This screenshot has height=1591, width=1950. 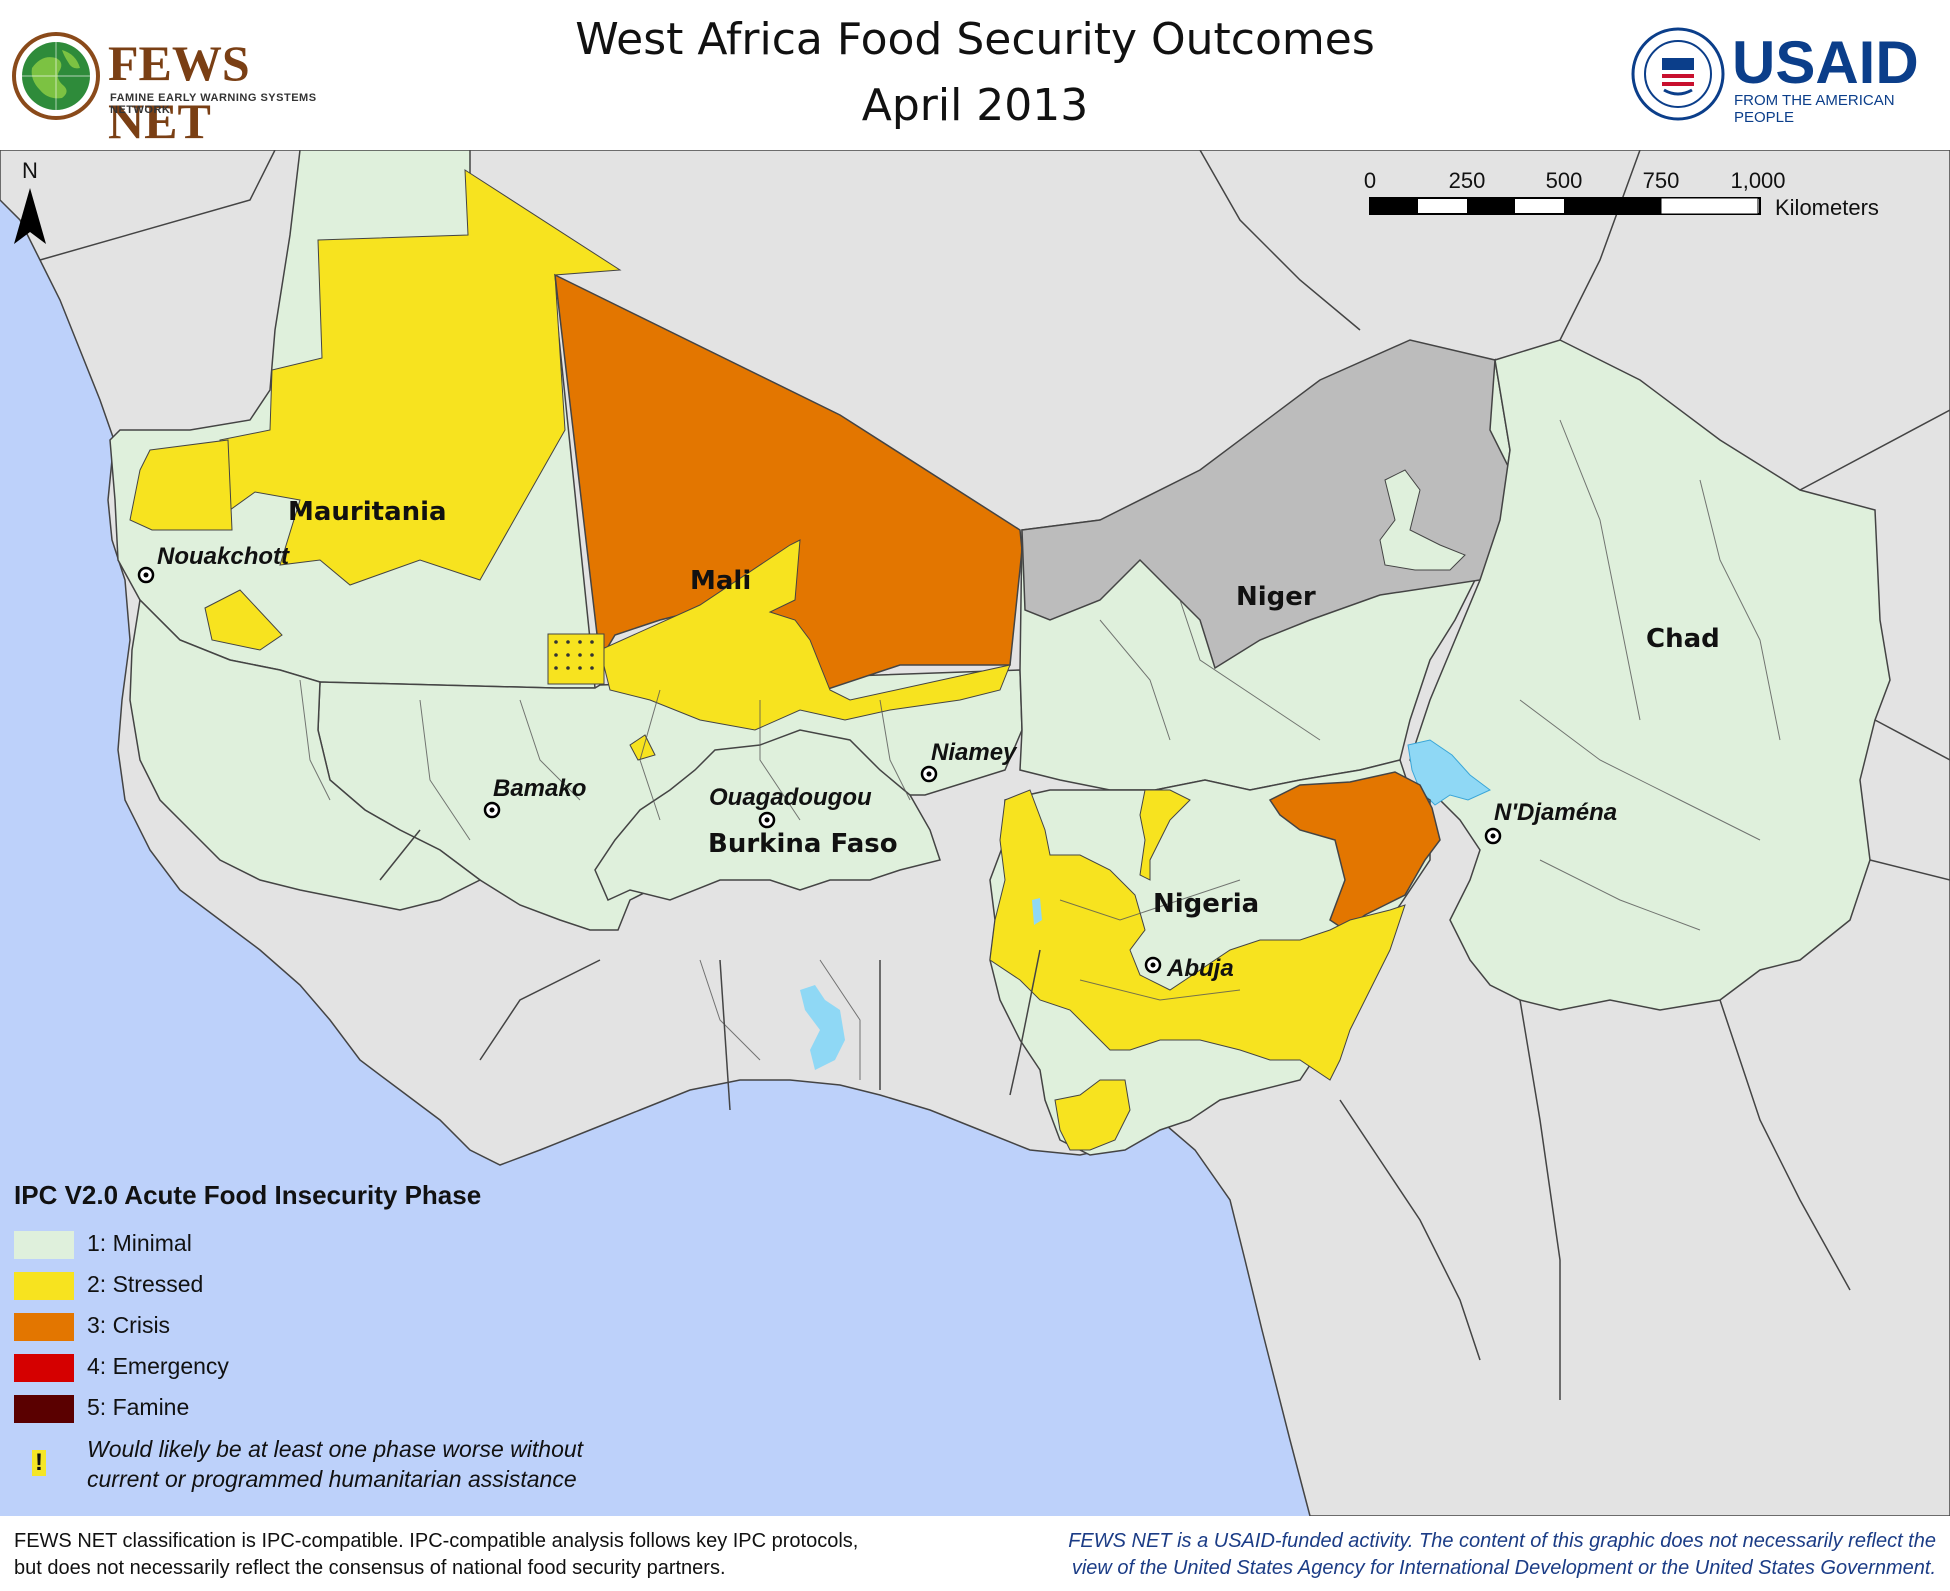 What do you see at coordinates (44, 1286) in the screenshot?
I see `legend-swatch-stressed` at bounding box center [44, 1286].